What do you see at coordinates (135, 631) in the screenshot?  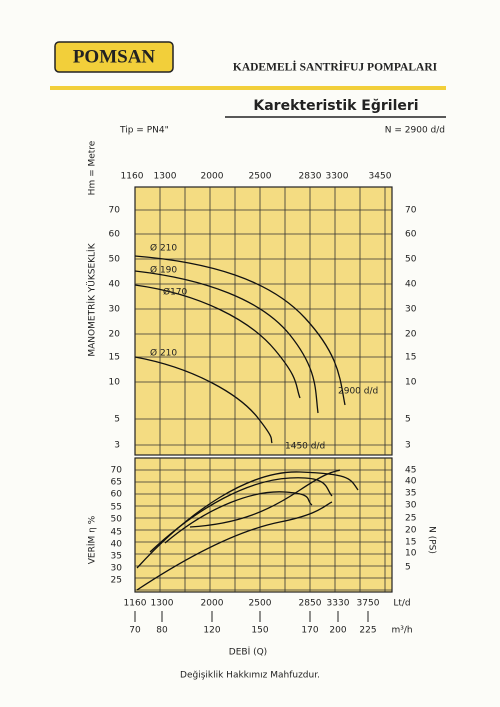 I see `flow-m3h-tick: 70` at bounding box center [135, 631].